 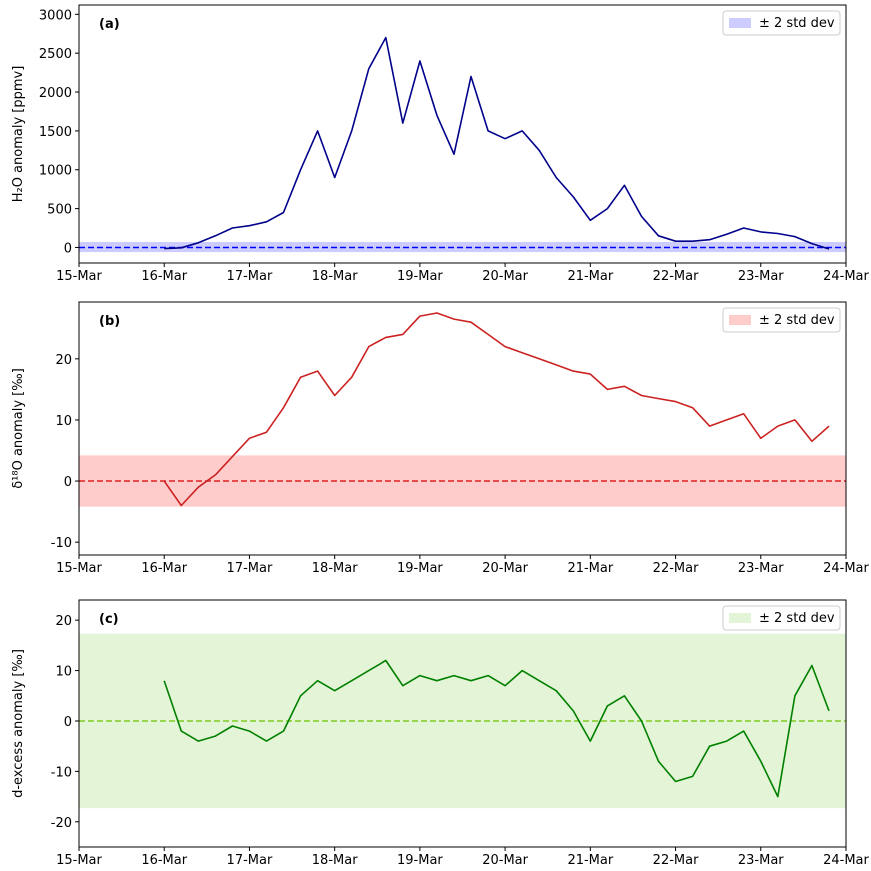 I want to click on y-tick-label: 3000, so click(x=55, y=15).